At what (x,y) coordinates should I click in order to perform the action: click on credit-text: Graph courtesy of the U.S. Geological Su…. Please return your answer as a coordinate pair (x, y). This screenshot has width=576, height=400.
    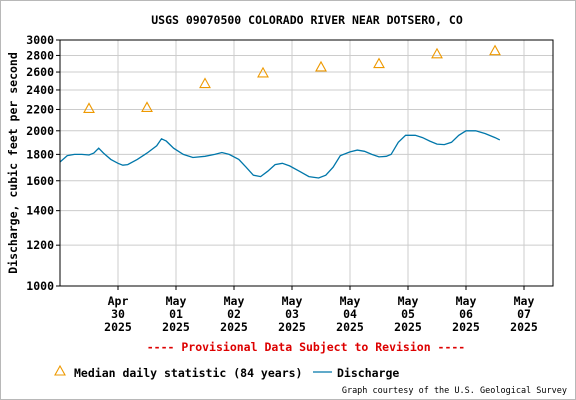
    Looking at the image, I should click on (454, 391).